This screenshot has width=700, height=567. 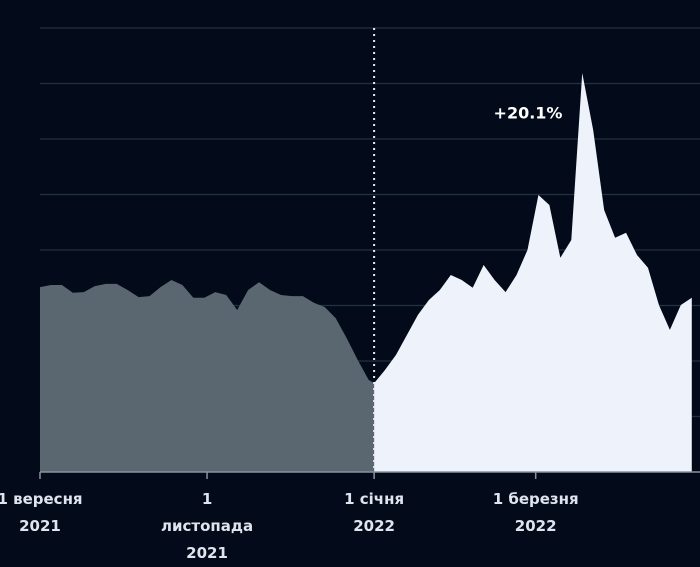 I want to click on x-tick-label: 1 січня 2022, so click(x=374, y=512).